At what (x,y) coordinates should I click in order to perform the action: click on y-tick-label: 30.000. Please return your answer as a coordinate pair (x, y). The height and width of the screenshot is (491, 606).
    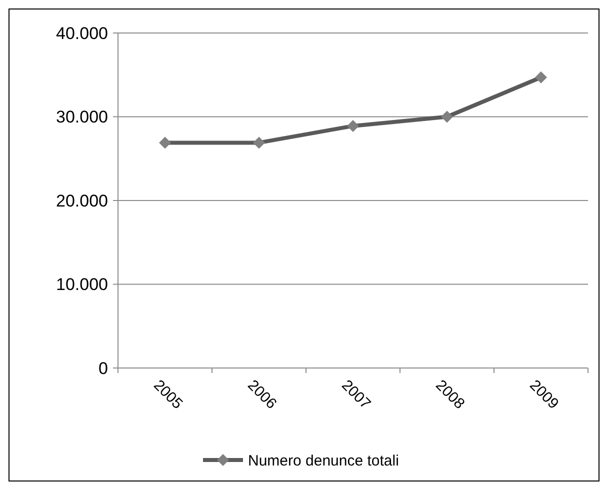
    Looking at the image, I should click on (82, 117).